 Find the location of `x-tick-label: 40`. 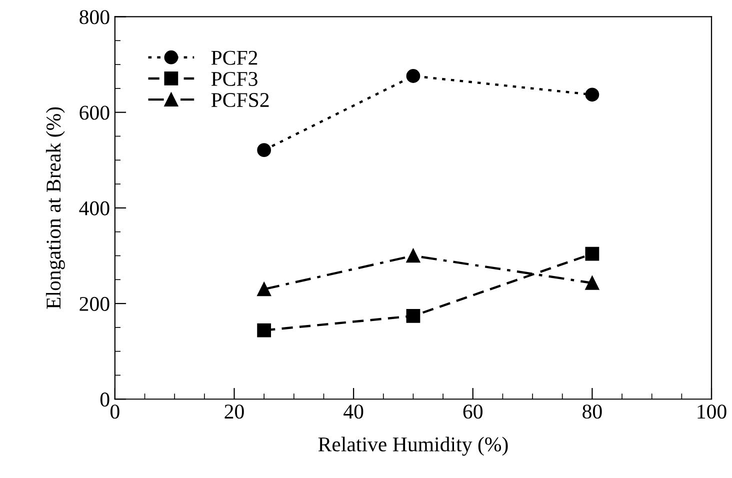

x-tick-label: 40 is located at coordinates (354, 411).